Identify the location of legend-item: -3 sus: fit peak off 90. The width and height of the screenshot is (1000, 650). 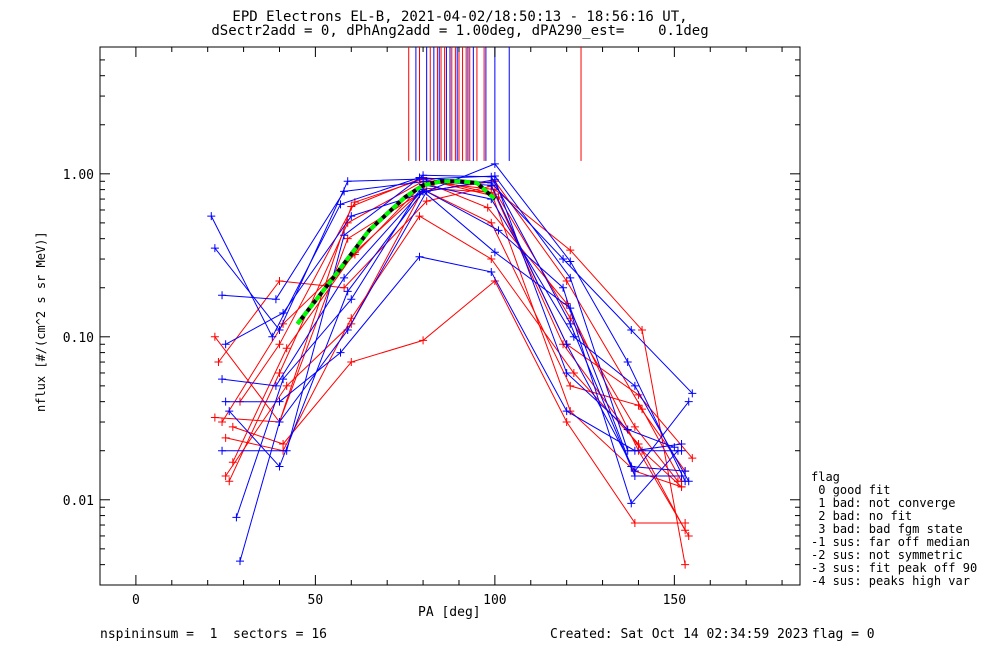
(894, 568).